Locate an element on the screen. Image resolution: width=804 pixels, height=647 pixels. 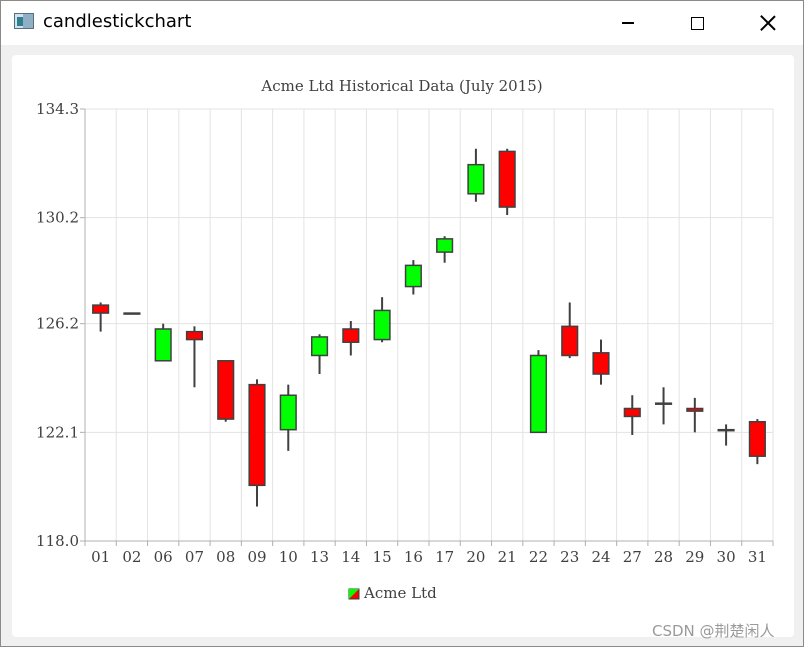
minimize-icon is located at coordinates (628, 23).